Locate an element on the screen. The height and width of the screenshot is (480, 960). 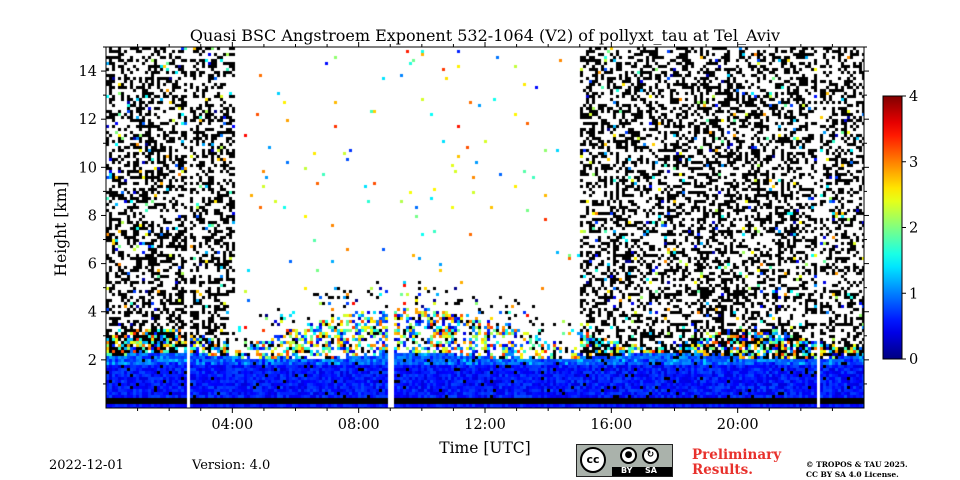
y-tick-label: 6 is located at coordinates (92, 265).